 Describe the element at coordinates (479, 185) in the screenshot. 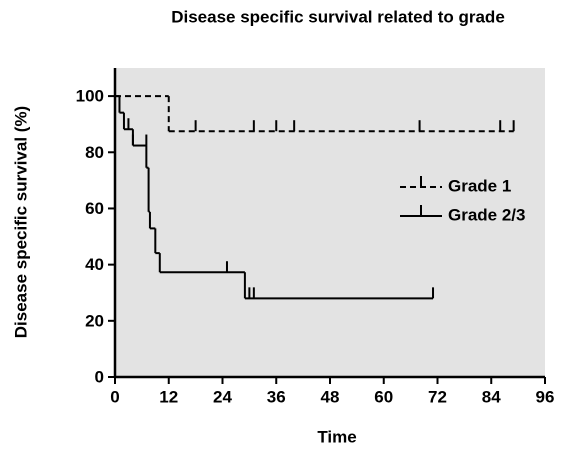

I see `legend-label: Grade 1` at that location.